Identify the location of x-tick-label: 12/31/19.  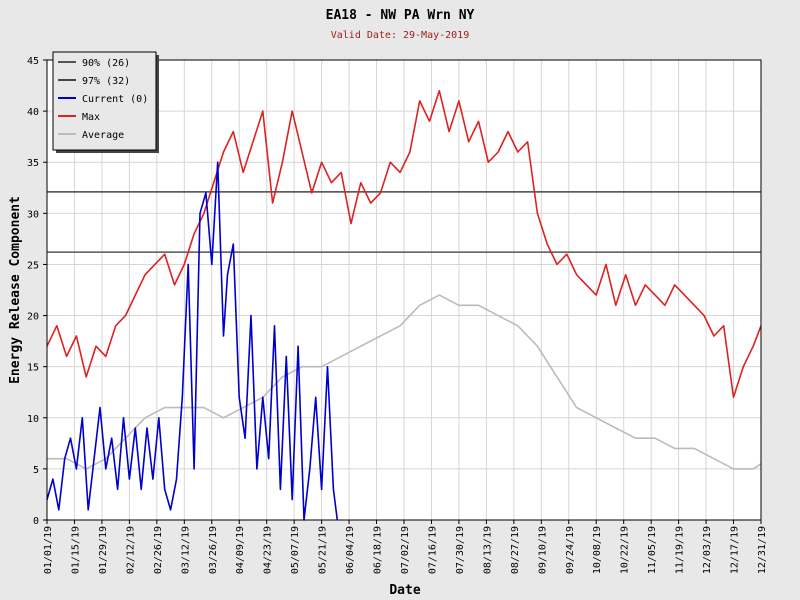
(762, 550).